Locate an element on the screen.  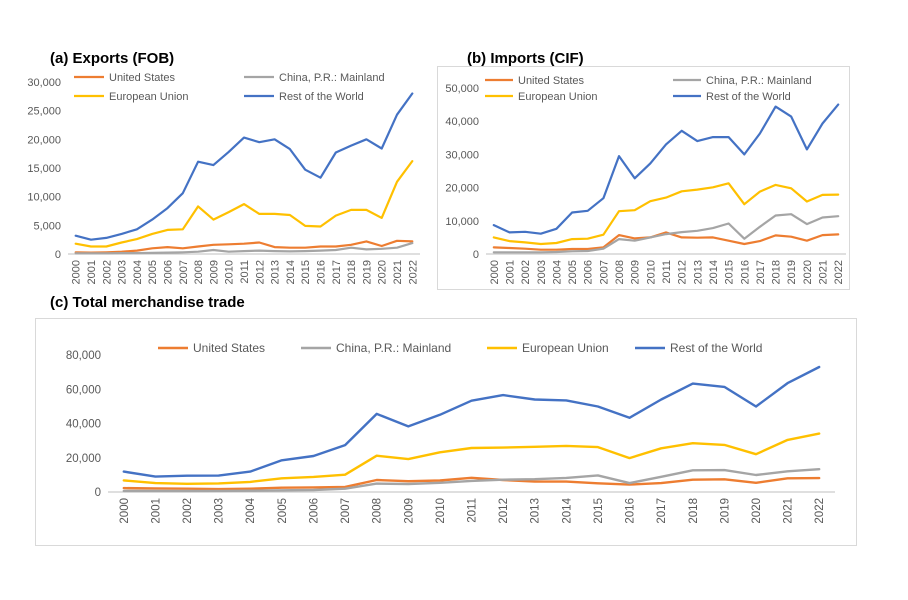
chart-1-series-european-union-line is located at coordinates (666, 214).